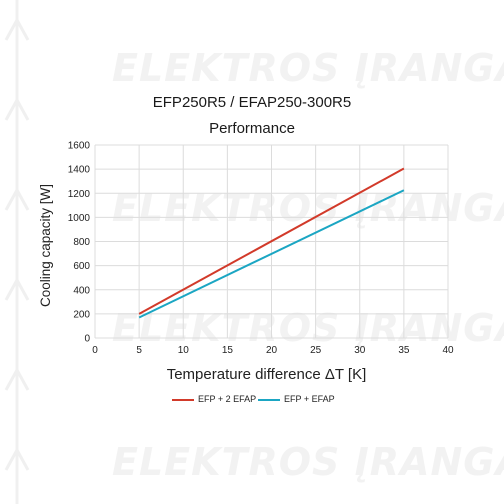 Image resolution: width=504 pixels, height=504 pixels. Describe the element at coordinates (184, 350) in the screenshot. I see `x-tick-label: 10` at that location.